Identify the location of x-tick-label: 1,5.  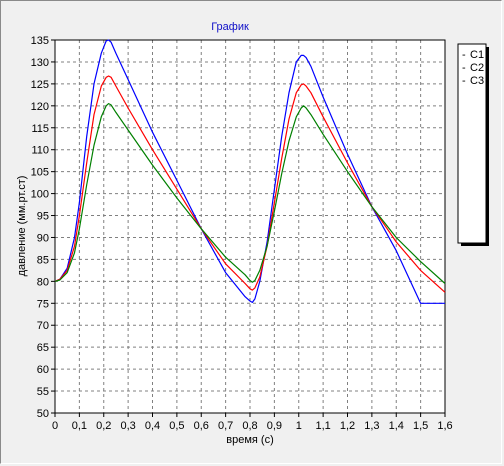
(420, 426).